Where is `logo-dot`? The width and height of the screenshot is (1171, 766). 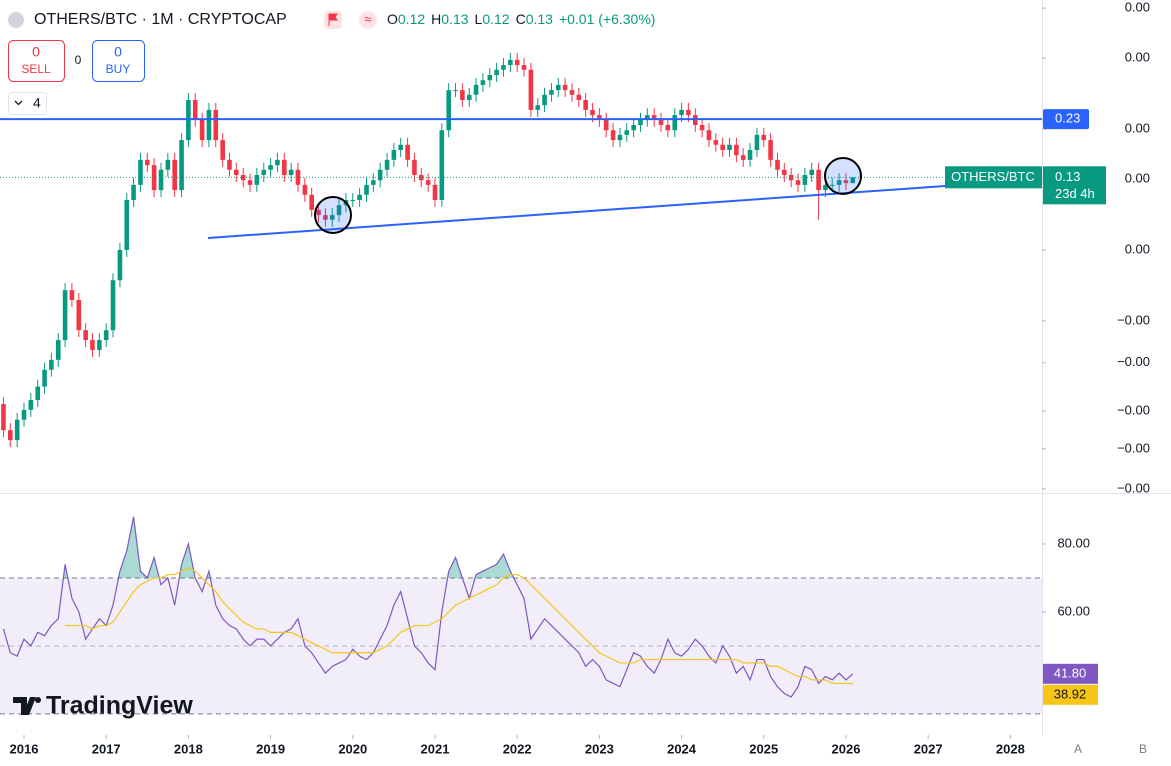
logo-dot is located at coordinates (38, 700).